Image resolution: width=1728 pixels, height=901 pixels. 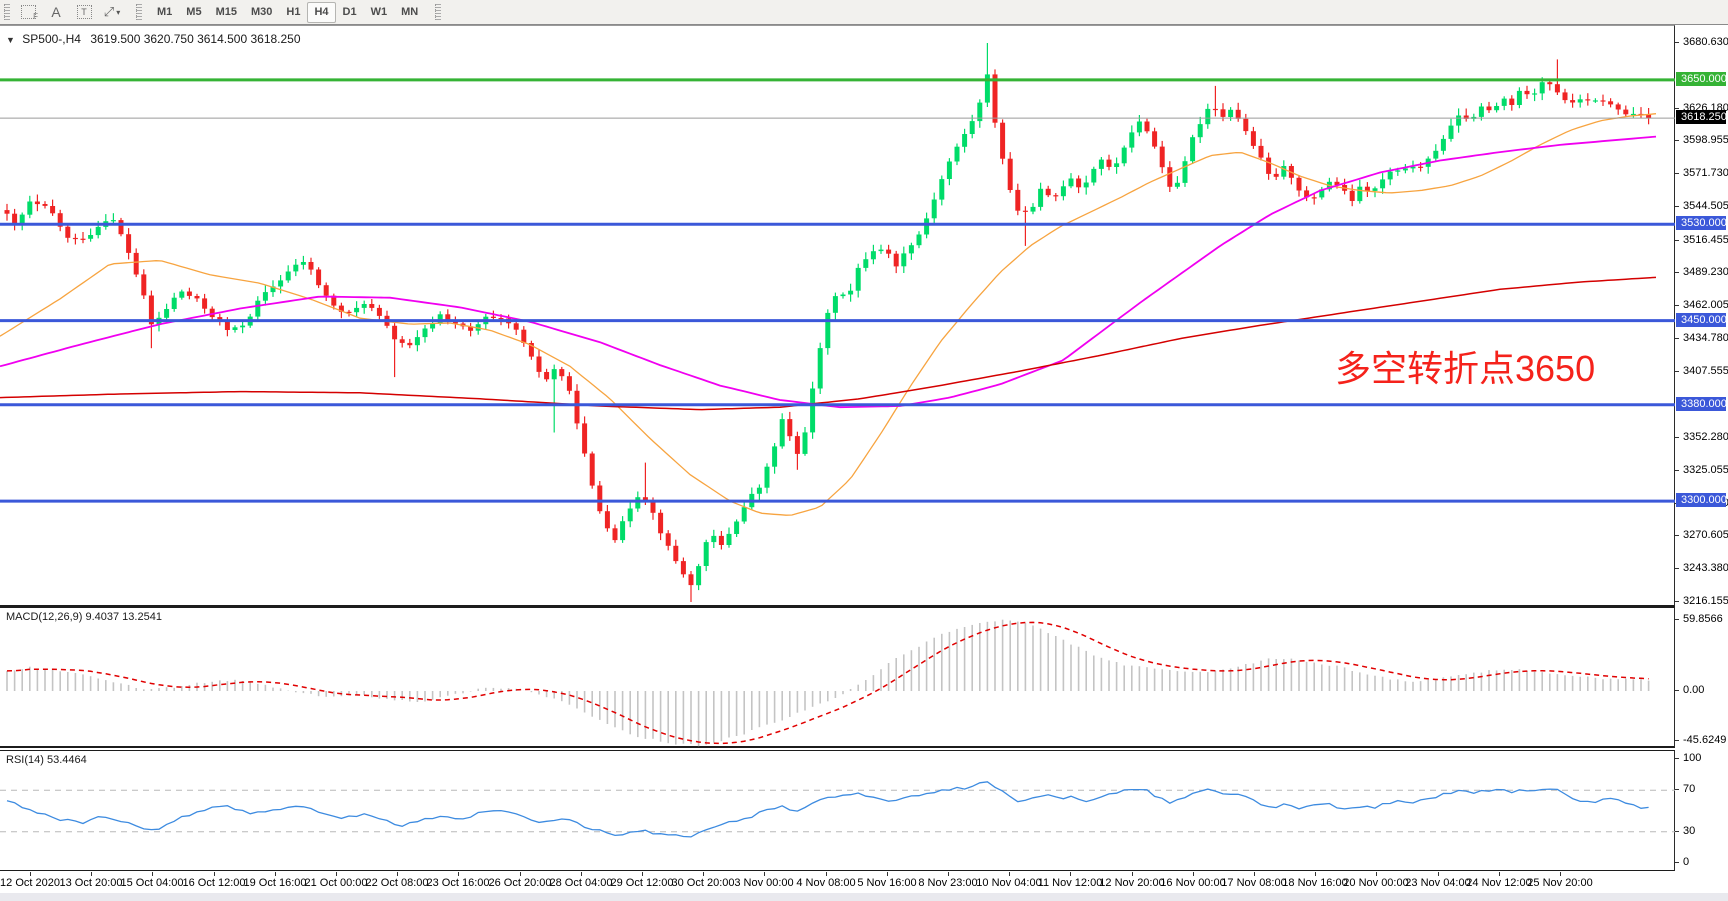 What do you see at coordinates (349, 12) in the screenshot?
I see `timeframe-button-d1: D1` at bounding box center [349, 12].